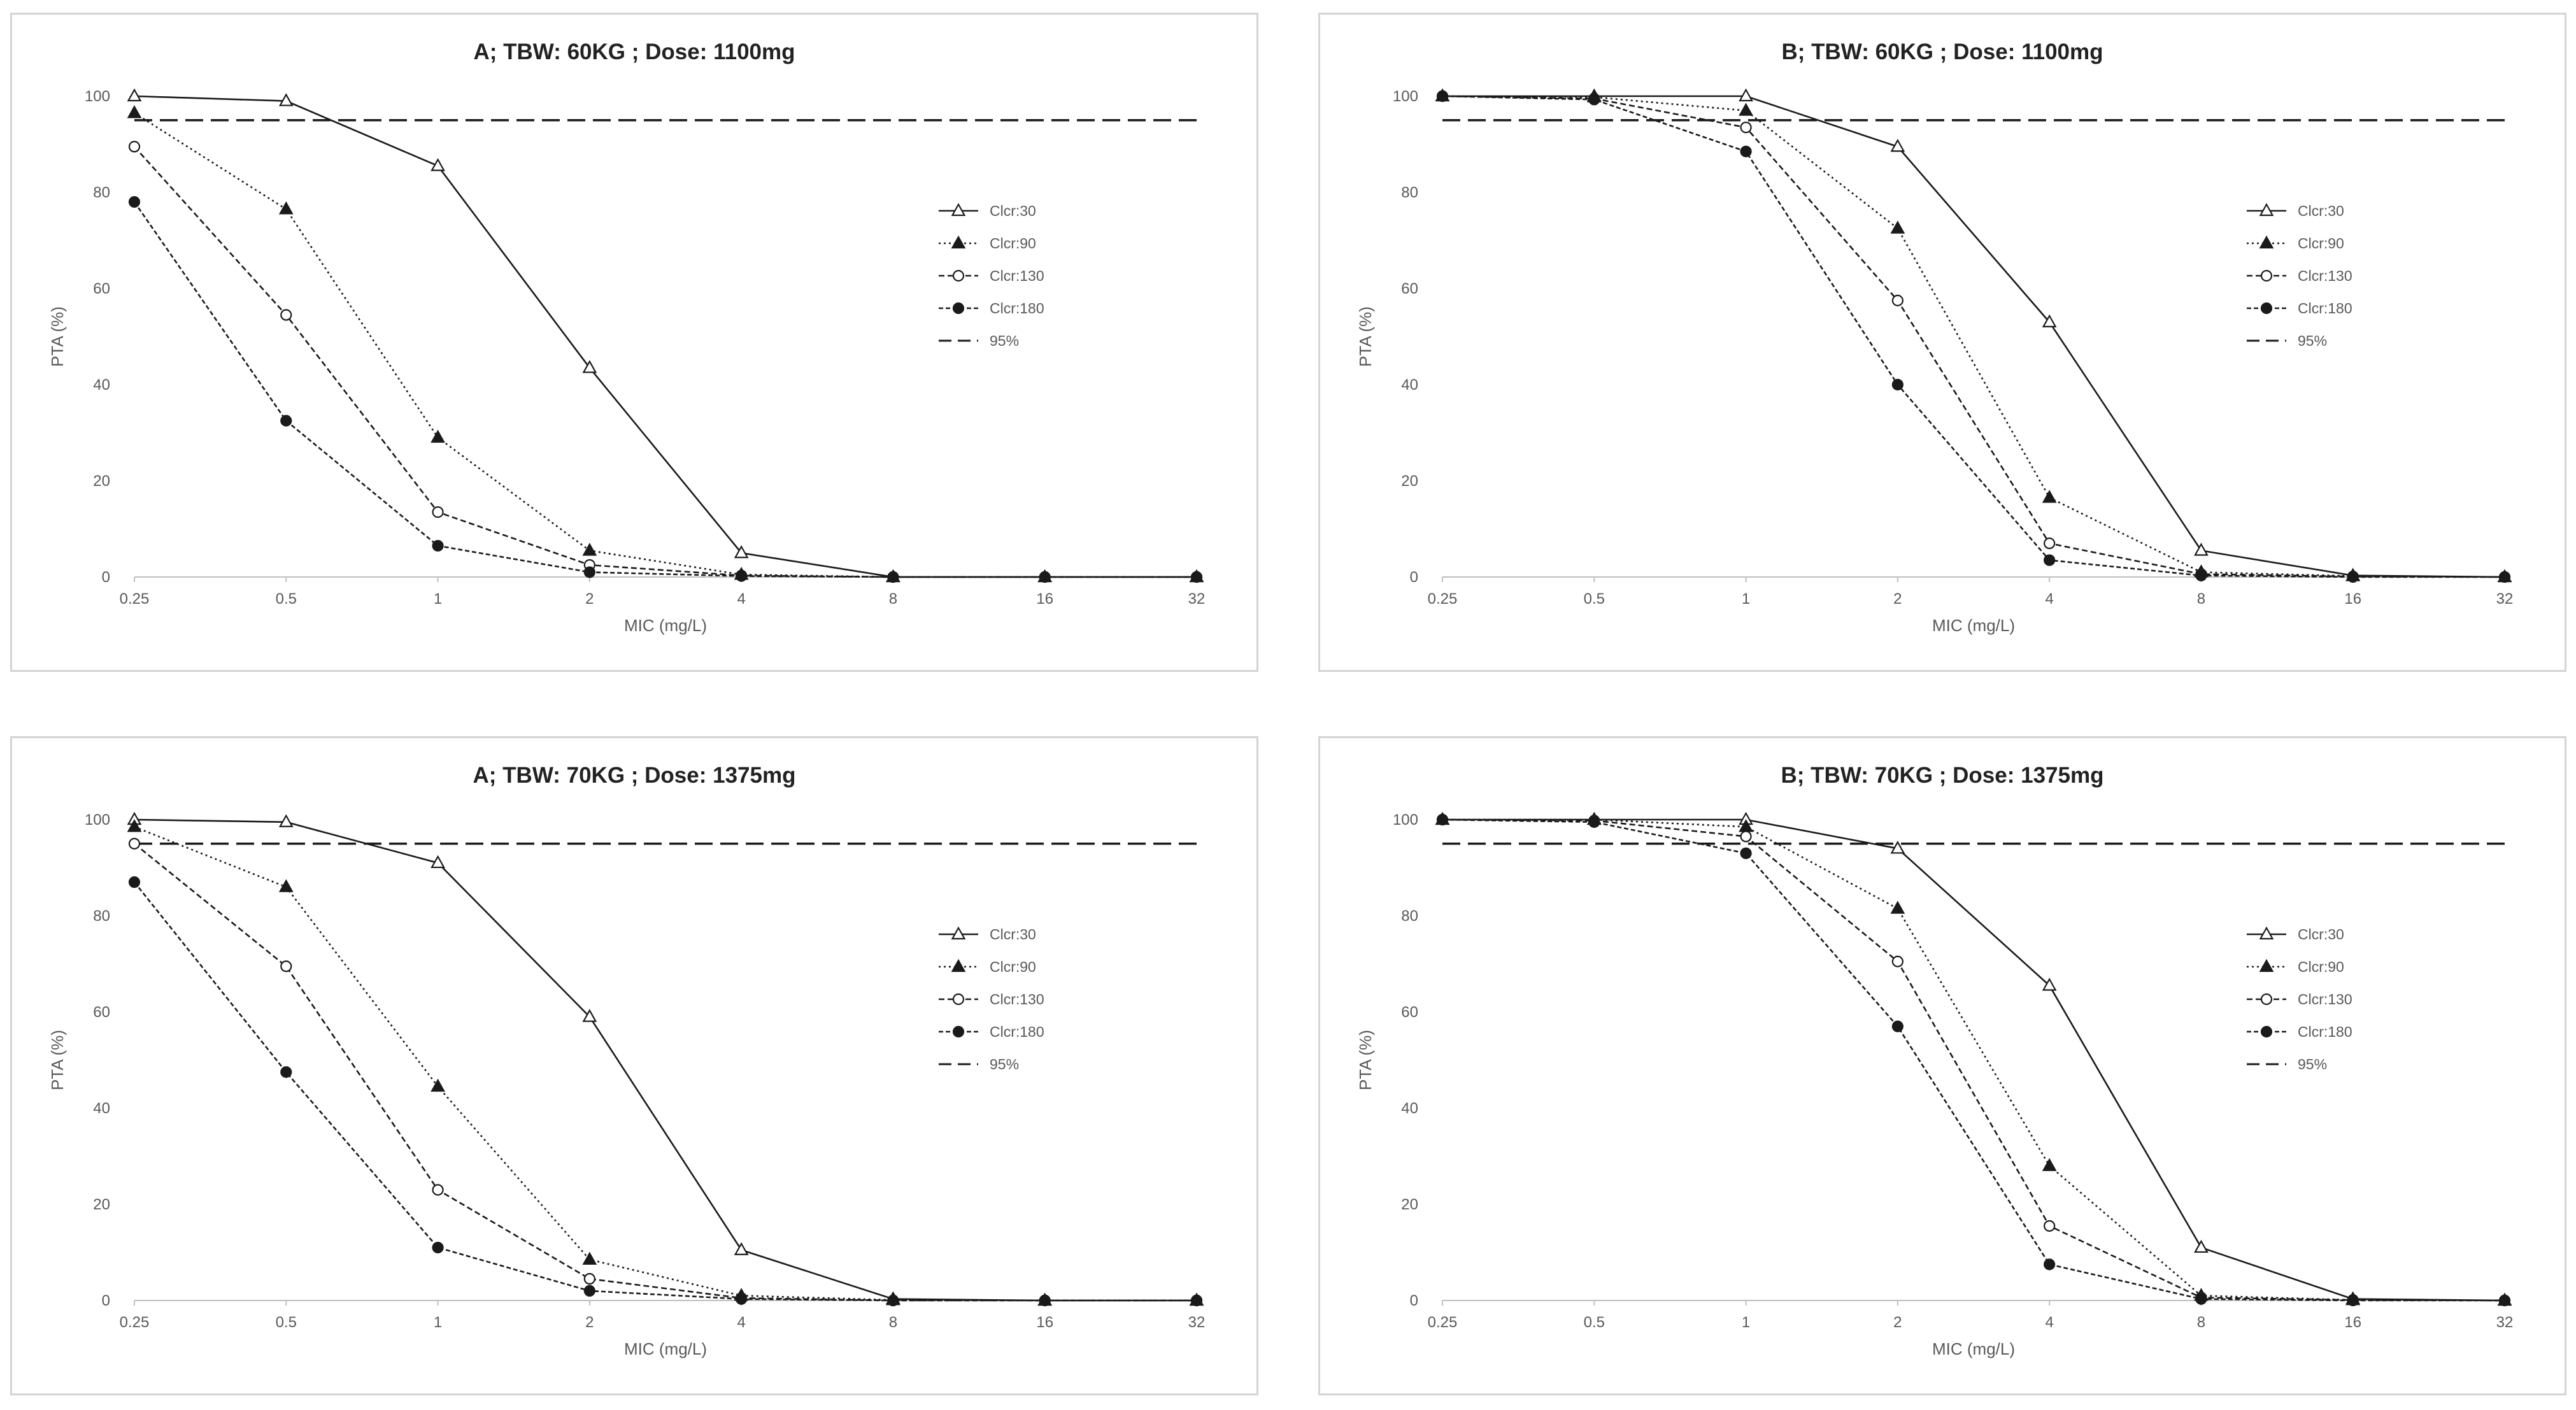 The width and height of the screenshot is (2576, 1410). Describe the element at coordinates (589, 1322) in the screenshot. I see `x-tick-label: 2` at that location.